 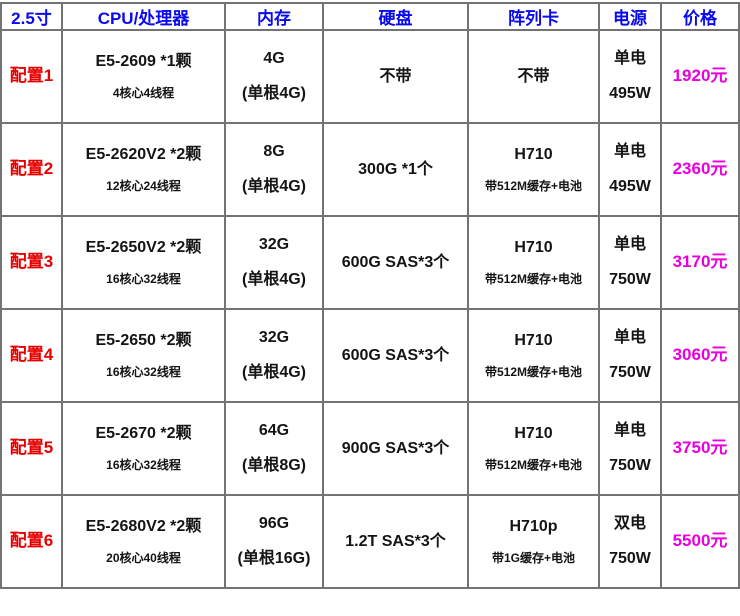 I want to click on config-label-cell: 配置2, so click(x=31, y=169).